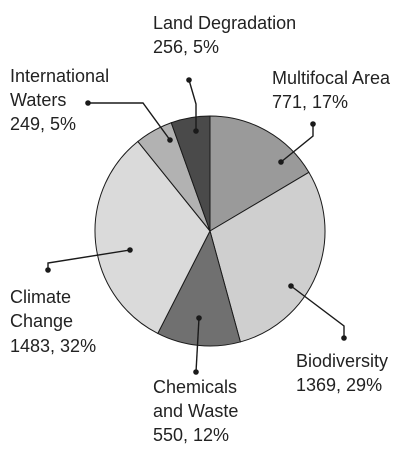  I want to click on leader-line-international, so click(129, 121).